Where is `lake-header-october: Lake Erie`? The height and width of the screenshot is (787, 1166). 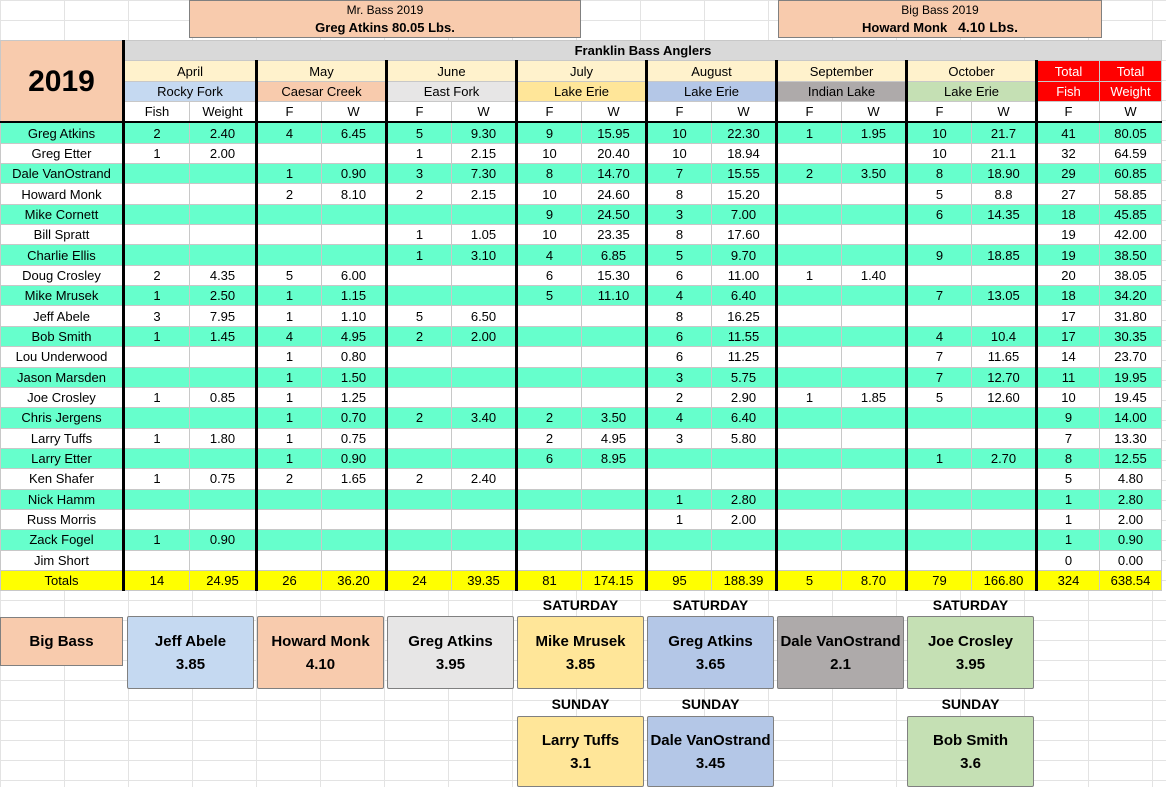 lake-header-october: Lake Erie is located at coordinates (971, 91).